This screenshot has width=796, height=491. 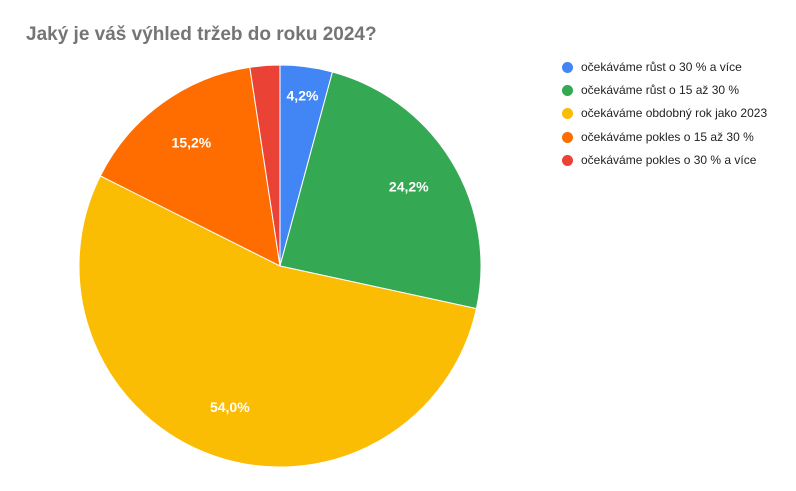 I want to click on legend-item-rust-30: očekáváme růst o 30 % a více, so click(x=664, y=67).